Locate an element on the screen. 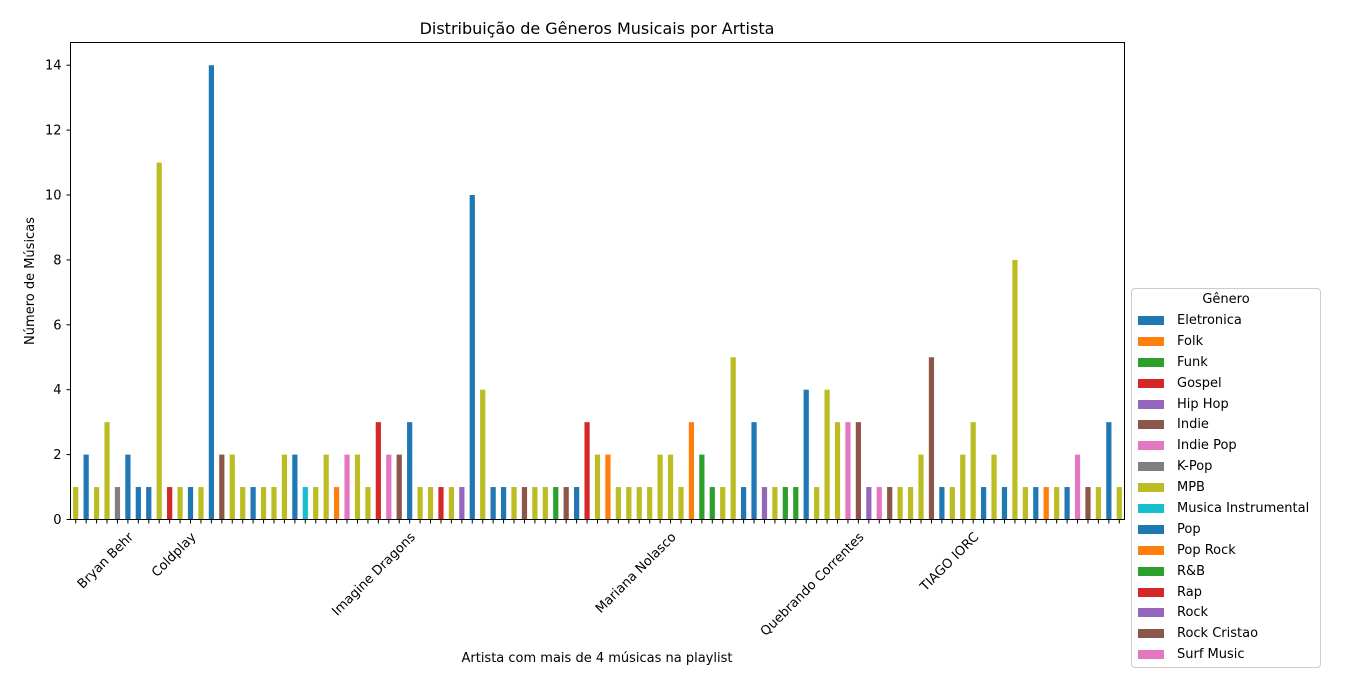 This screenshot has height=673, width=1366. legend-item: Rock Cristao is located at coordinates (1226, 633).